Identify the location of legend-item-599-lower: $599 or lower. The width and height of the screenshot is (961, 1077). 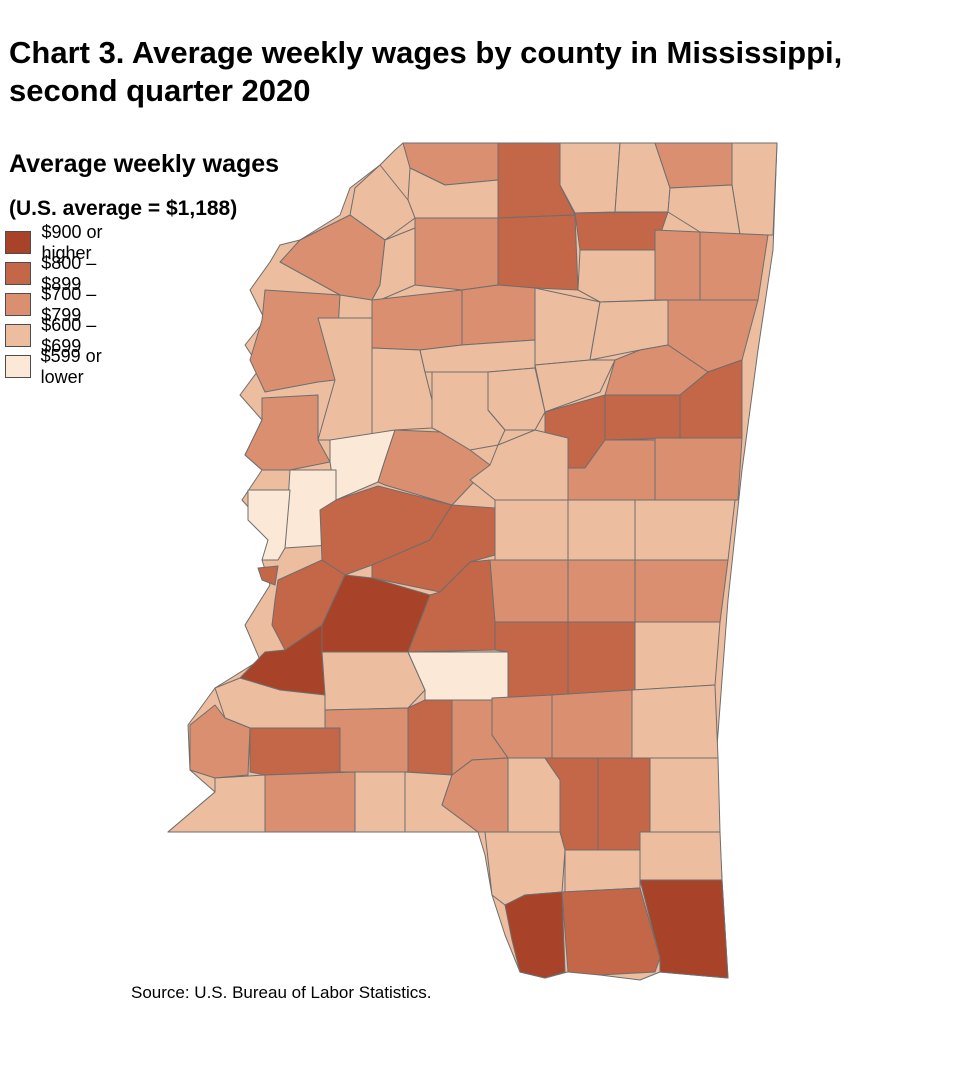
(53, 366).